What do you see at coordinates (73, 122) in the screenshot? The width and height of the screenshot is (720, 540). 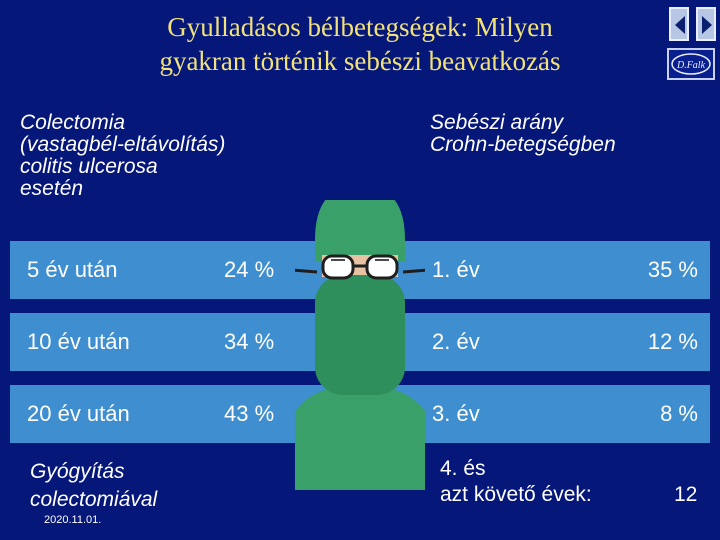 I see `colectomy-header-line: Colectomia` at bounding box center [73, 122].